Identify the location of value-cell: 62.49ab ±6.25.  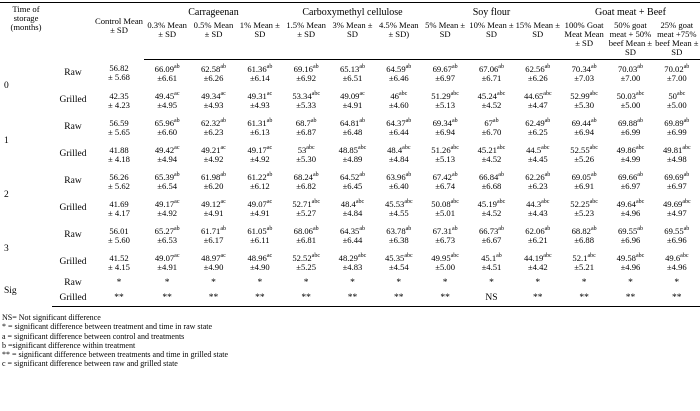
(538, 127).